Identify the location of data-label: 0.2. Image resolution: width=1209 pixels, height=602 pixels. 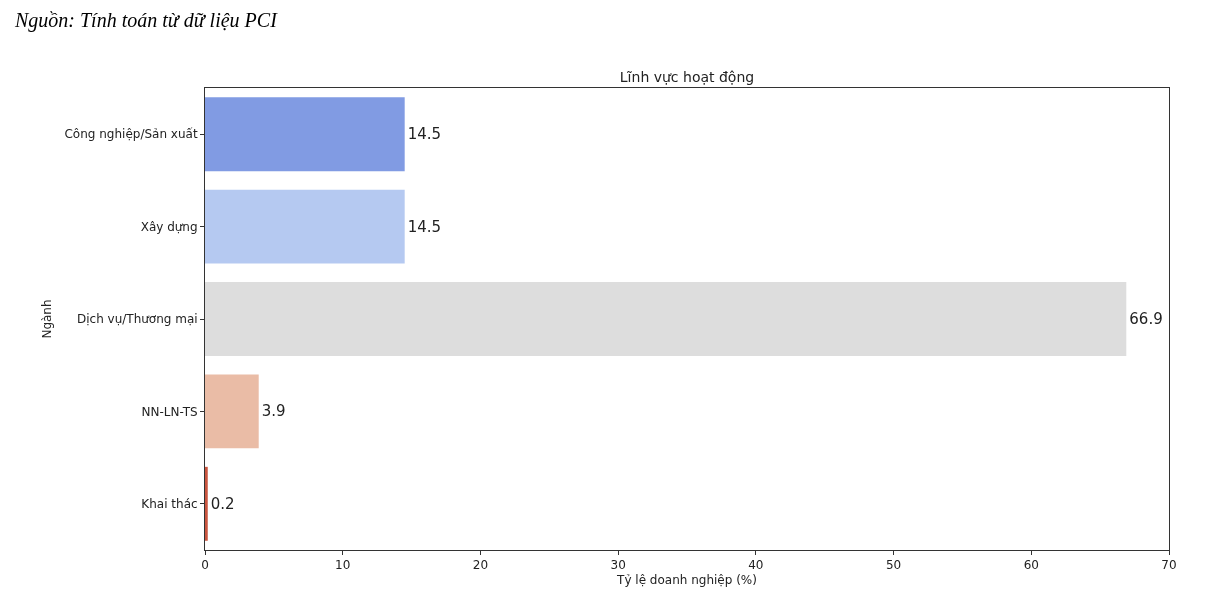
(222, 503).